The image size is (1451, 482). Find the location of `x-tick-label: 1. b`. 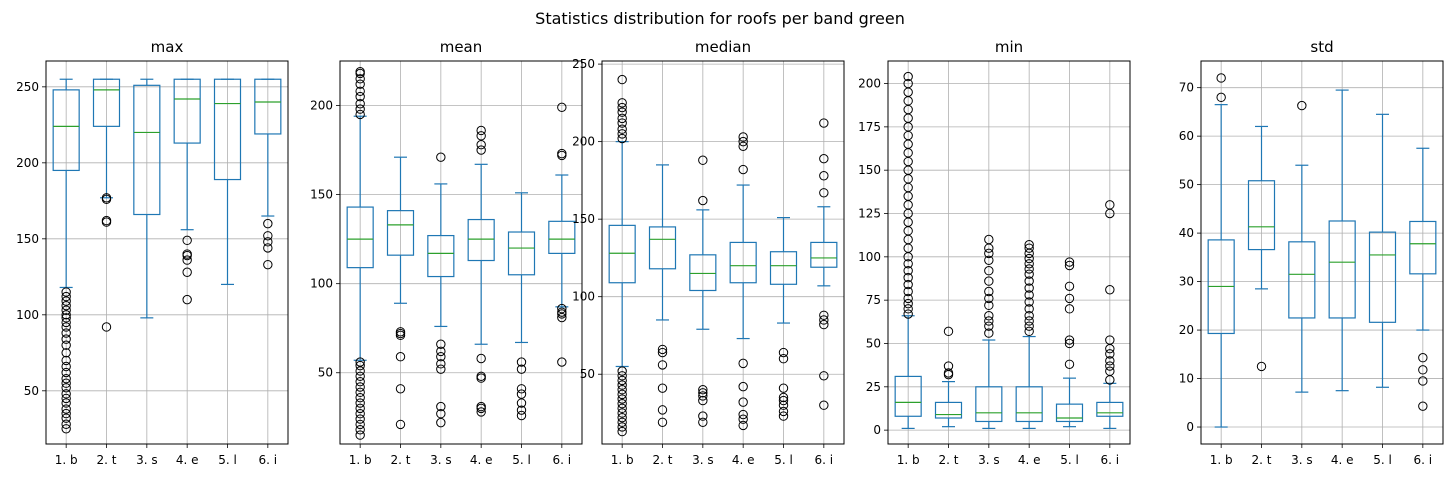

x-tick-label: 1. b is located at coordinates (622, 460).